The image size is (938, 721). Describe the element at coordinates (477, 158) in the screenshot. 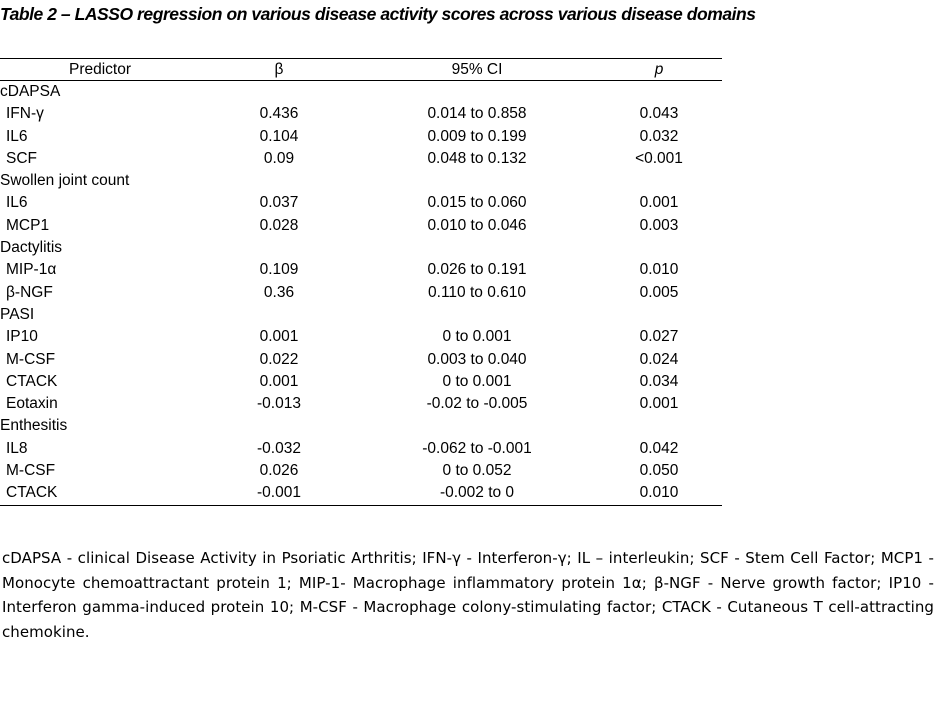

I see `ci-cell: 0.048 to 0.132` at that location.